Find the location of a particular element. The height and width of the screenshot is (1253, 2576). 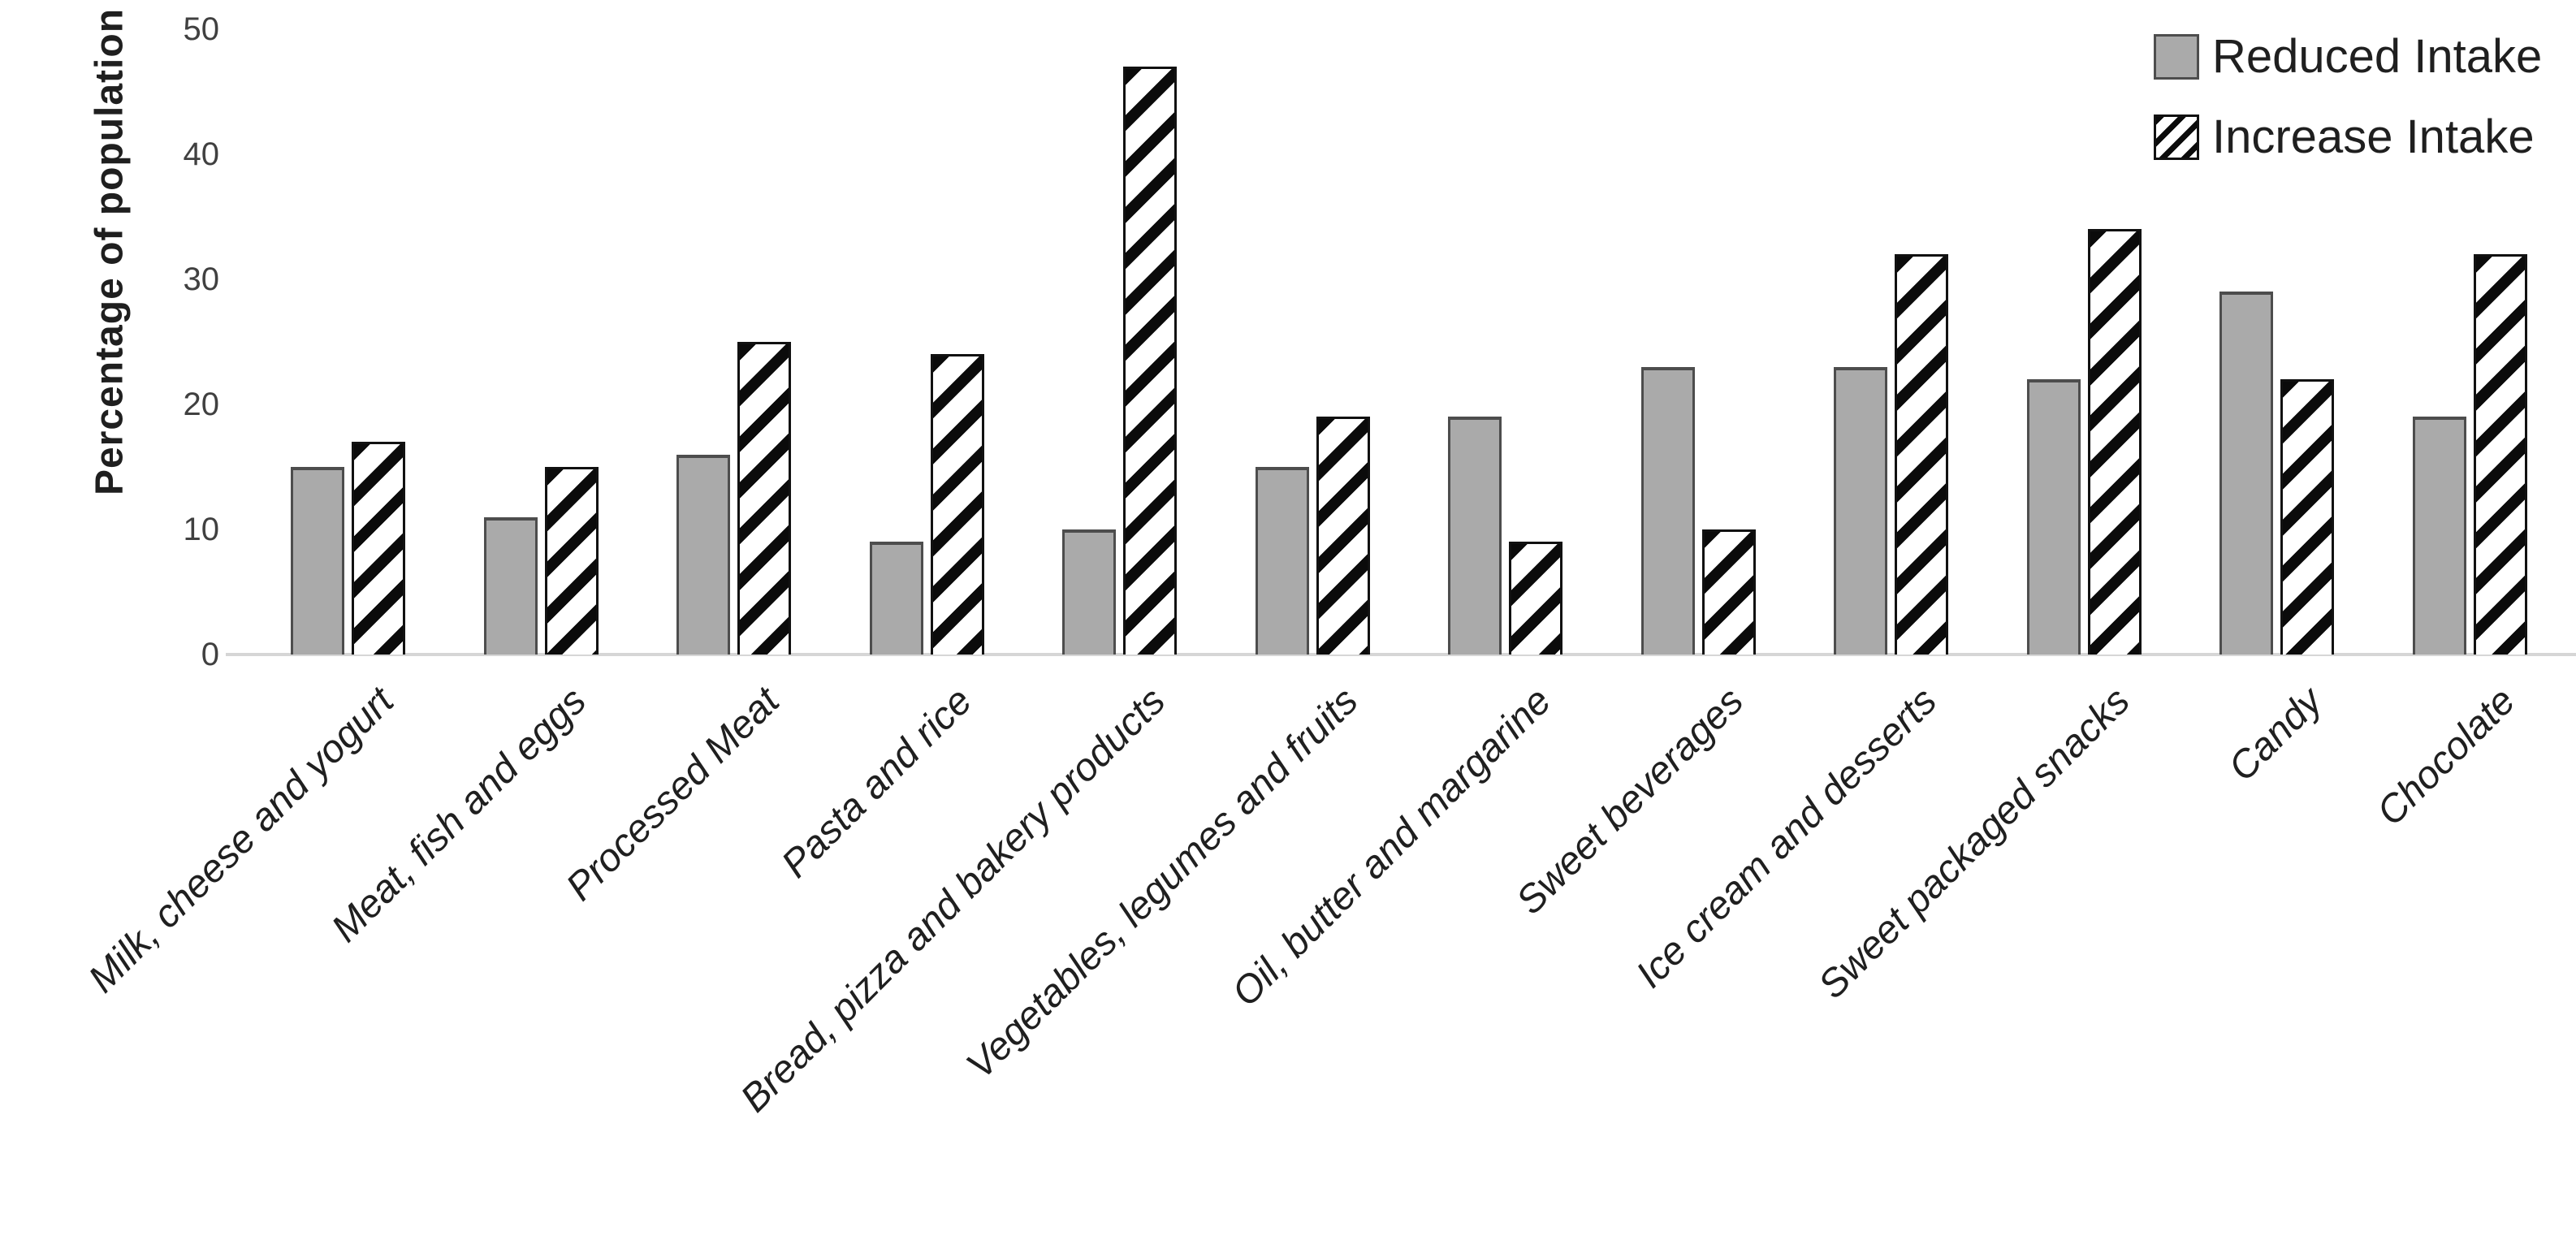

y-tick-label: 20 is located at coordinates (201, 404).